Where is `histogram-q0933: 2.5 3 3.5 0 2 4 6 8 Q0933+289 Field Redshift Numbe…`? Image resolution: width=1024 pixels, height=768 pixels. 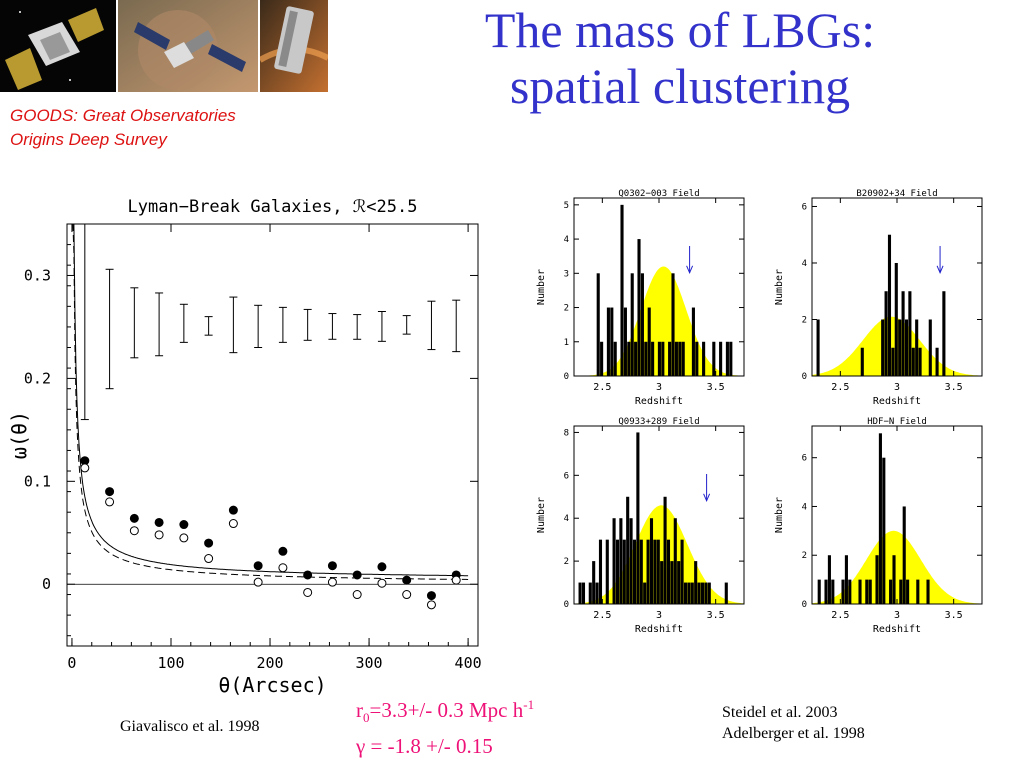
histogram-q0933: 2.5 3 3.5 0 2 4 6 8 Q0933+289 Field Redshift Numbe… is located at coordinates (640, 526).